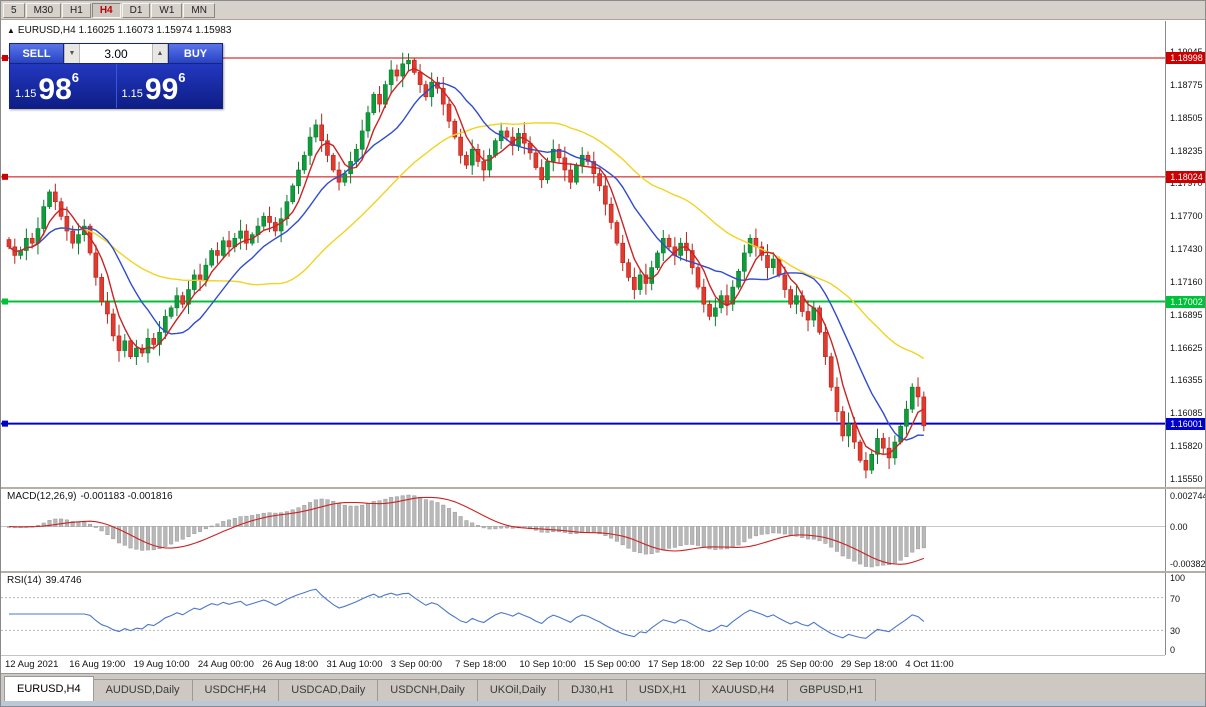 This screenshot has height=707, width=1206. Describe the element at coordinates (1186, 183) in the screenshot. I see `price-axis-tick: 1.17970` at that location.